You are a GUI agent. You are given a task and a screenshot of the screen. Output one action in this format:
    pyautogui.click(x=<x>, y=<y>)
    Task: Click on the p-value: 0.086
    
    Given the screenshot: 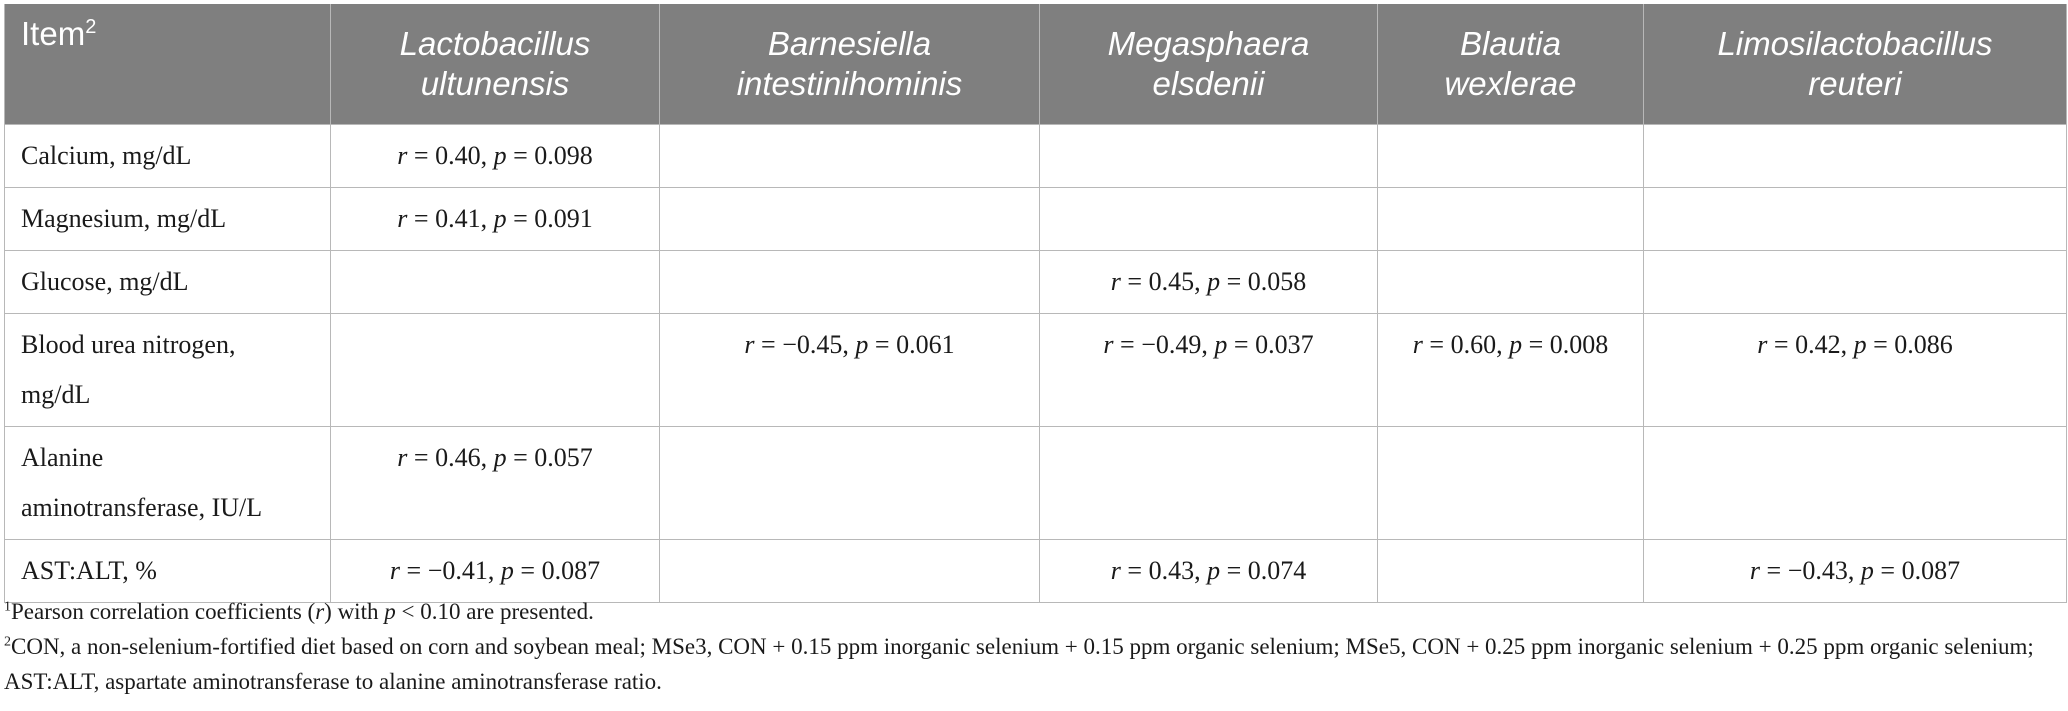 What is the action you would take?
    pyautogui.click(x=1923, y=344)
    